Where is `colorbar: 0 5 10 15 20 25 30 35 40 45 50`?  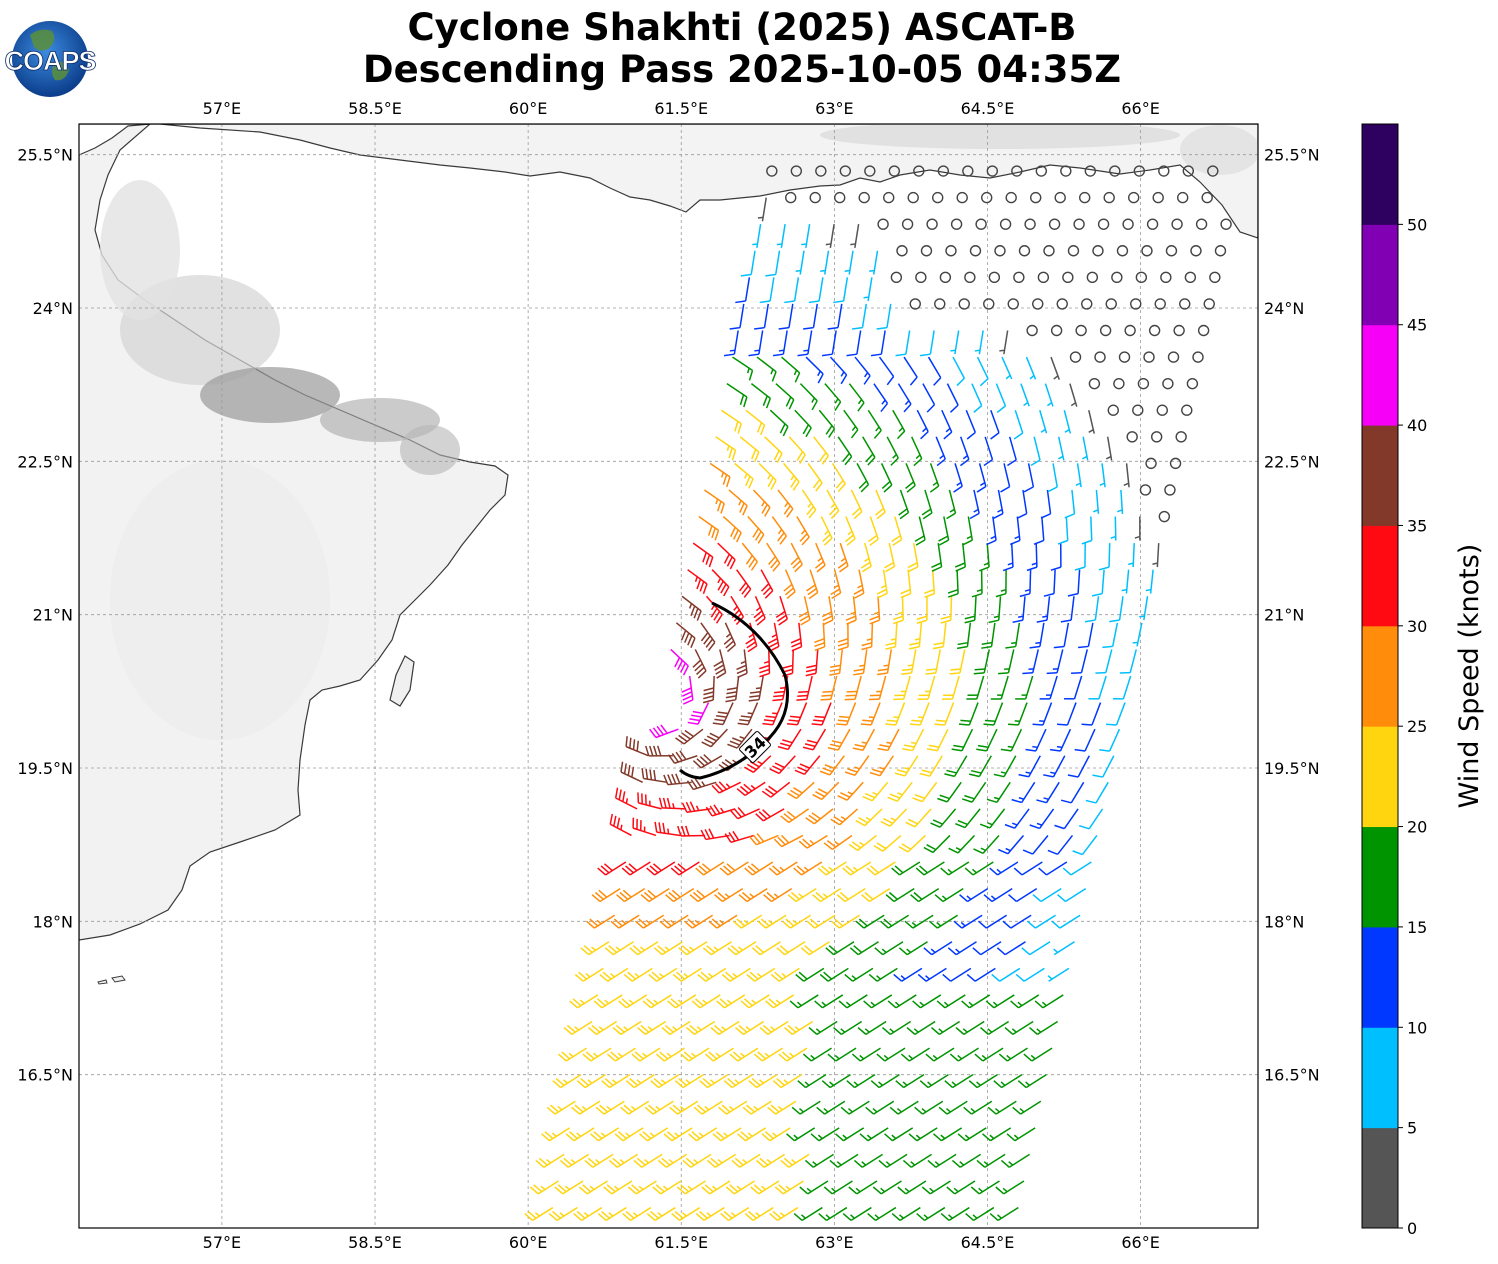 colorbar: 0 5 10 15 20 25 30 35 40 45 50 is located at coordinates (1394, 680).